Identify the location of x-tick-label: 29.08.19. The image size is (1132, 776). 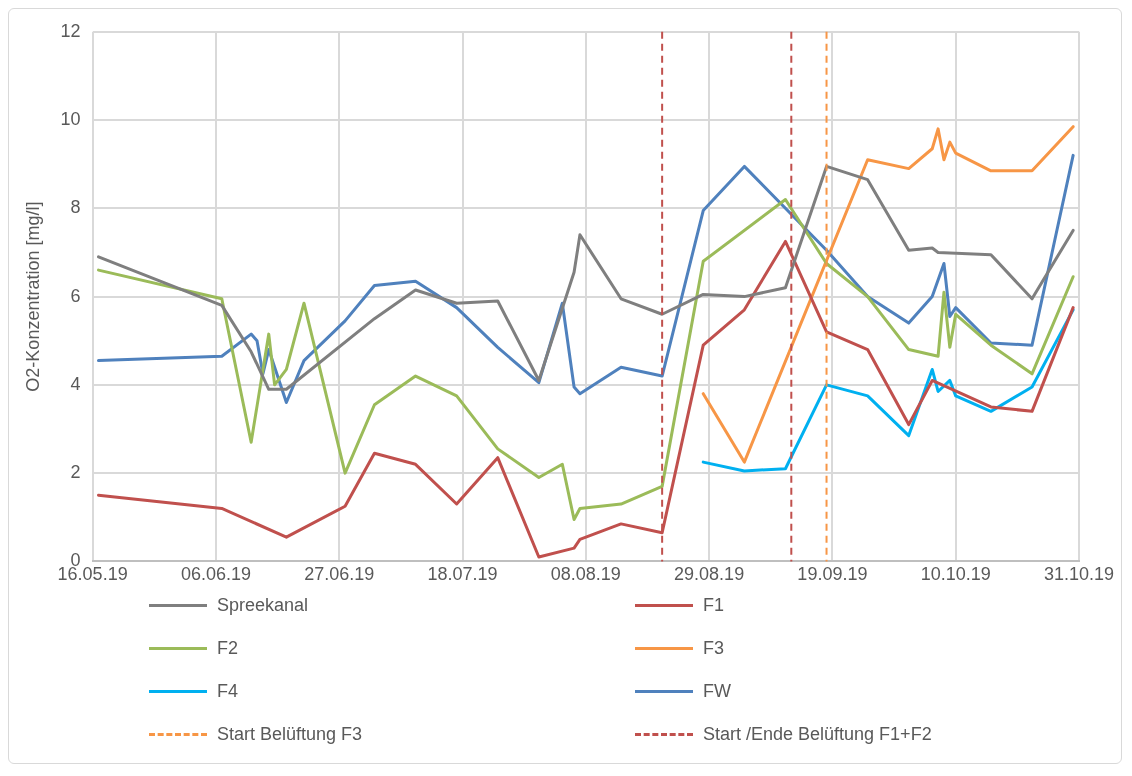
(709, 574).